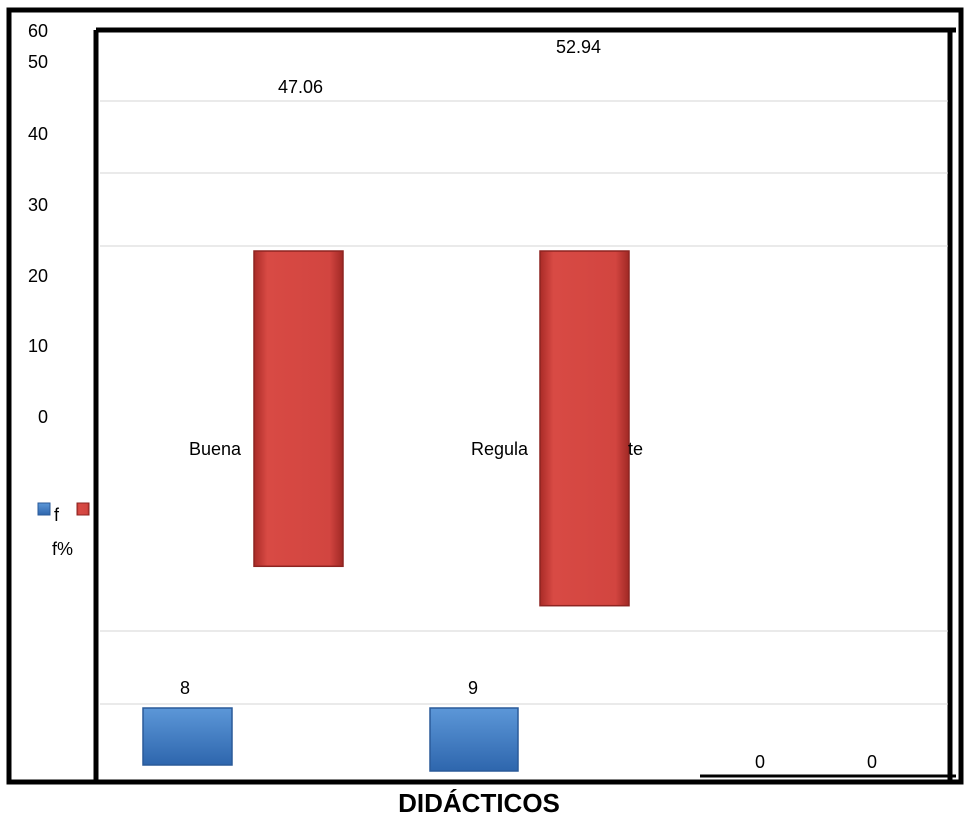 This screenshot has height=816, width=964. Describe the element at coordinates (635, 449) in the screenshot. I see `category-label-deficiente: te` at that location.